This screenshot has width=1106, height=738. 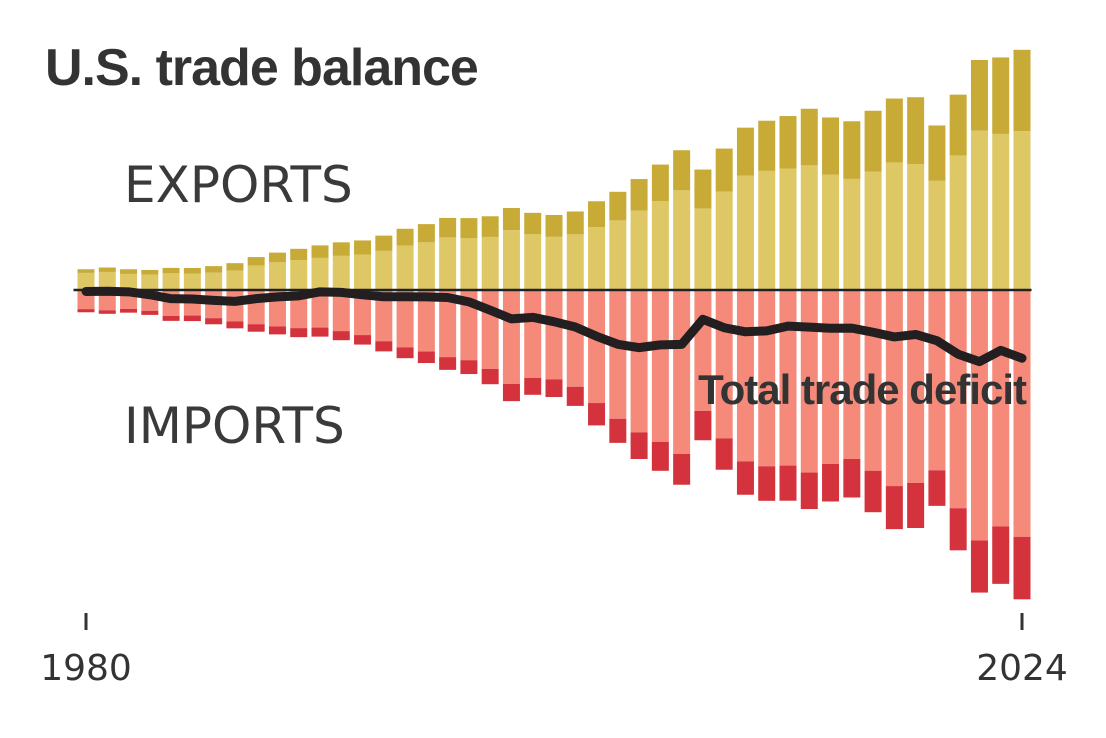 What do you see at coordinates (299, 254) in the screenshot?
I see `exports-services-bar-1990` at bounding box center [299, 254].